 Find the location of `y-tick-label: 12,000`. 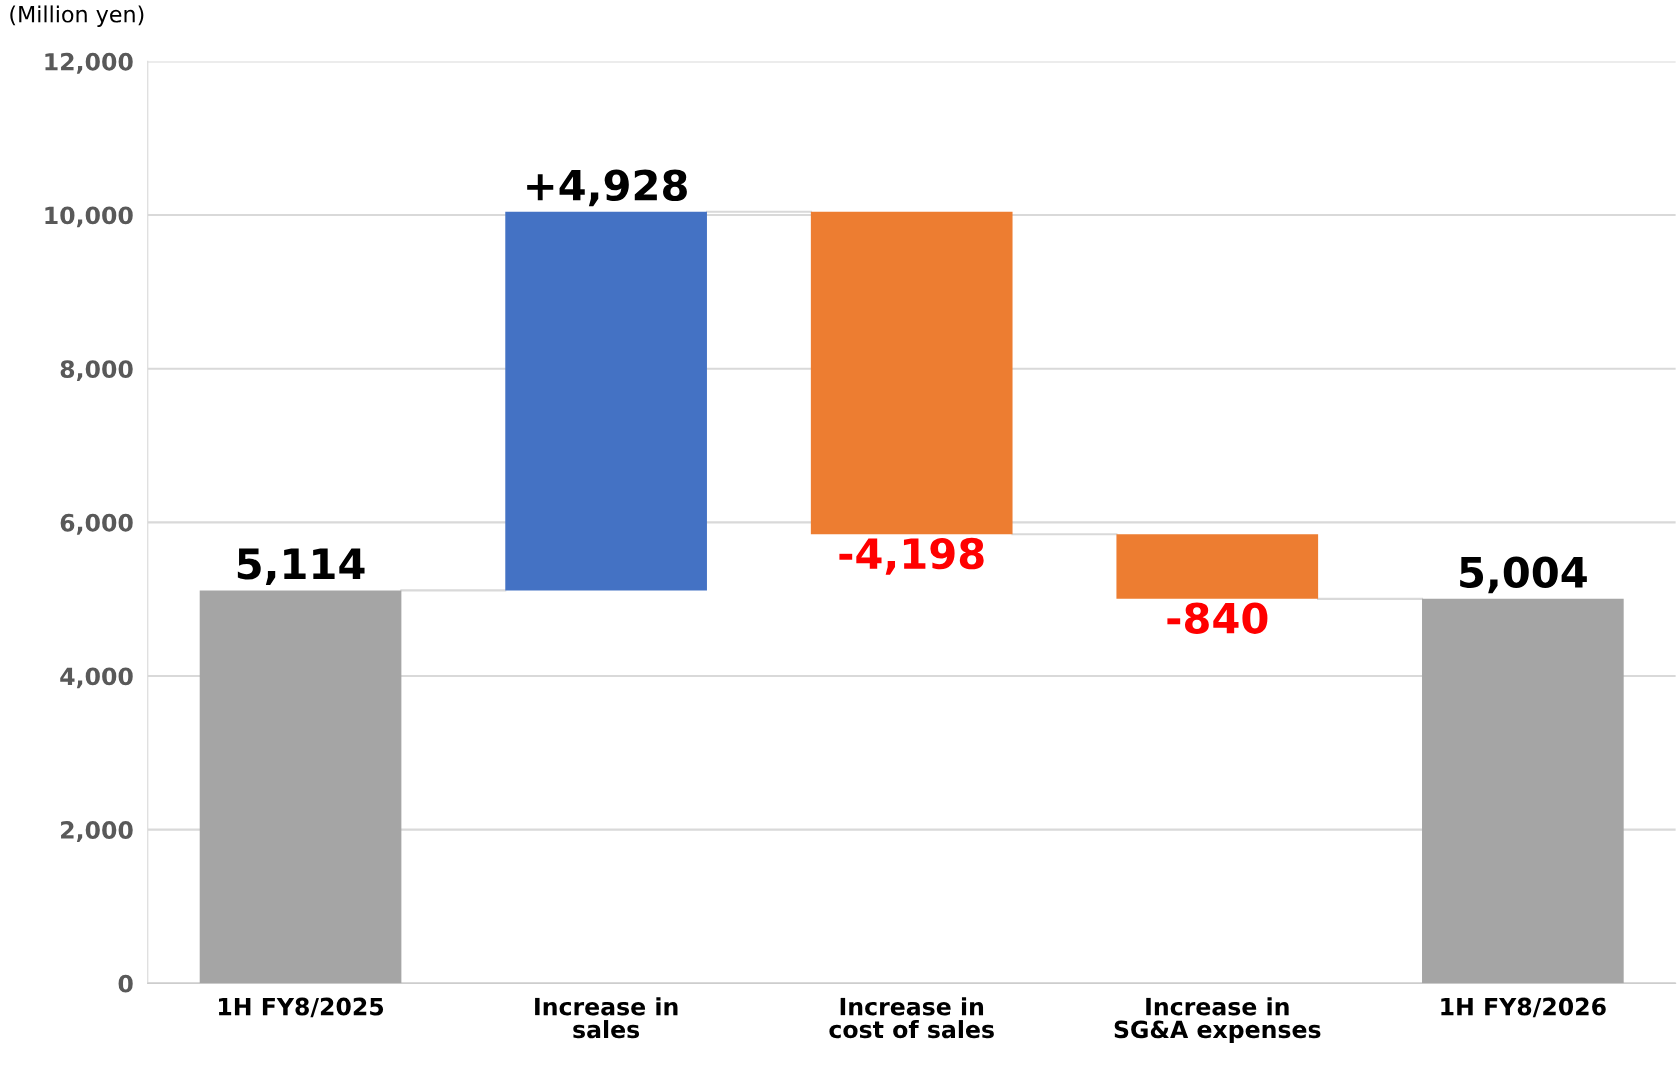

y-tick-label: 12,000 is located at coordinates (89, 63).